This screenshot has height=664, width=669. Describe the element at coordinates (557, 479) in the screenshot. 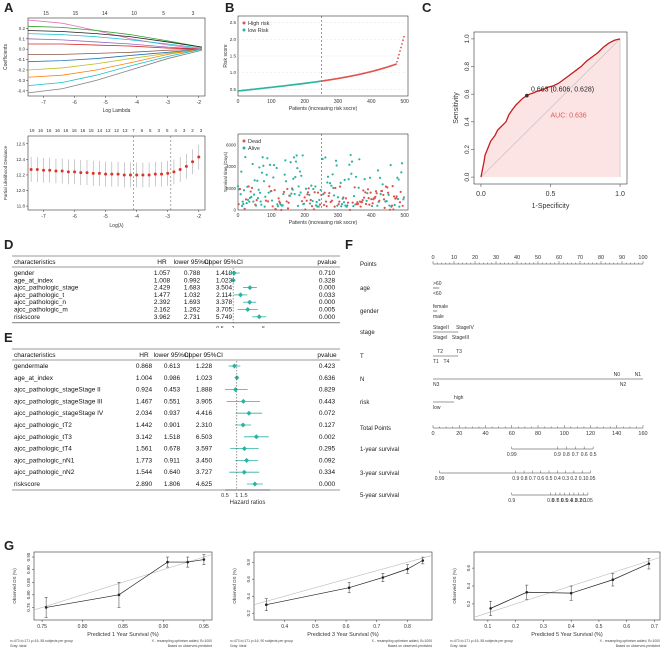

I see `surv3-tick-label: 0.4` at that location.